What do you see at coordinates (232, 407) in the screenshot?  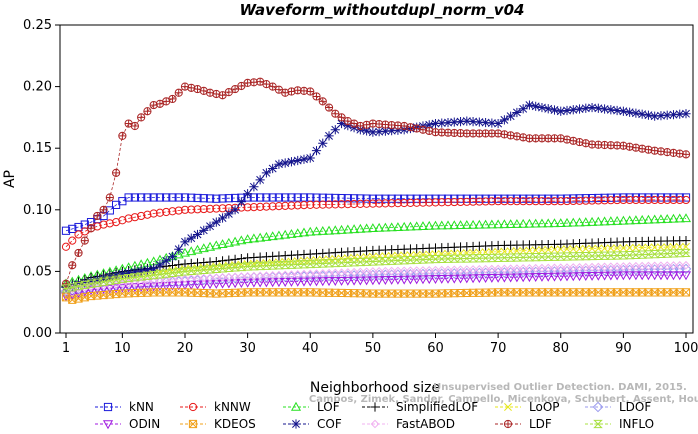 I see `legend-label: kNNW` at bounding box center [232, 407].